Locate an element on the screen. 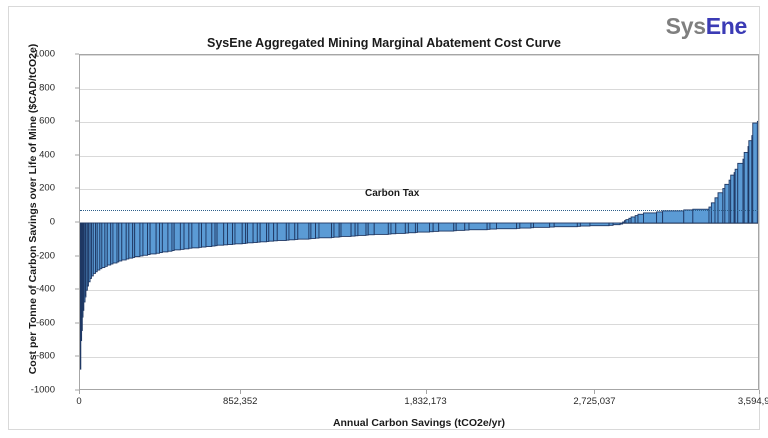  y-tick-label: -200 is located at coordinates (45, 256).